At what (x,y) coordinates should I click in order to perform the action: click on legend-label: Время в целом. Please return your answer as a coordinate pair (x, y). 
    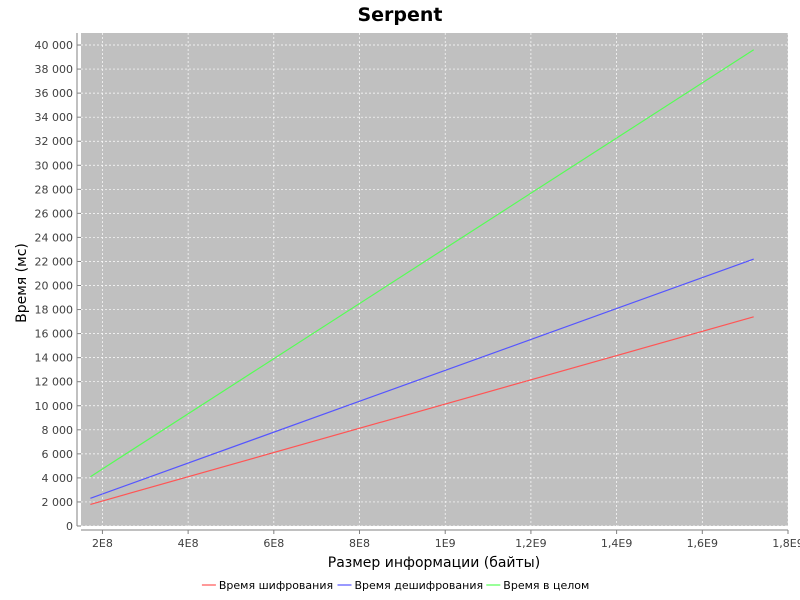
    Looking at the image, I should click on (546, 585).